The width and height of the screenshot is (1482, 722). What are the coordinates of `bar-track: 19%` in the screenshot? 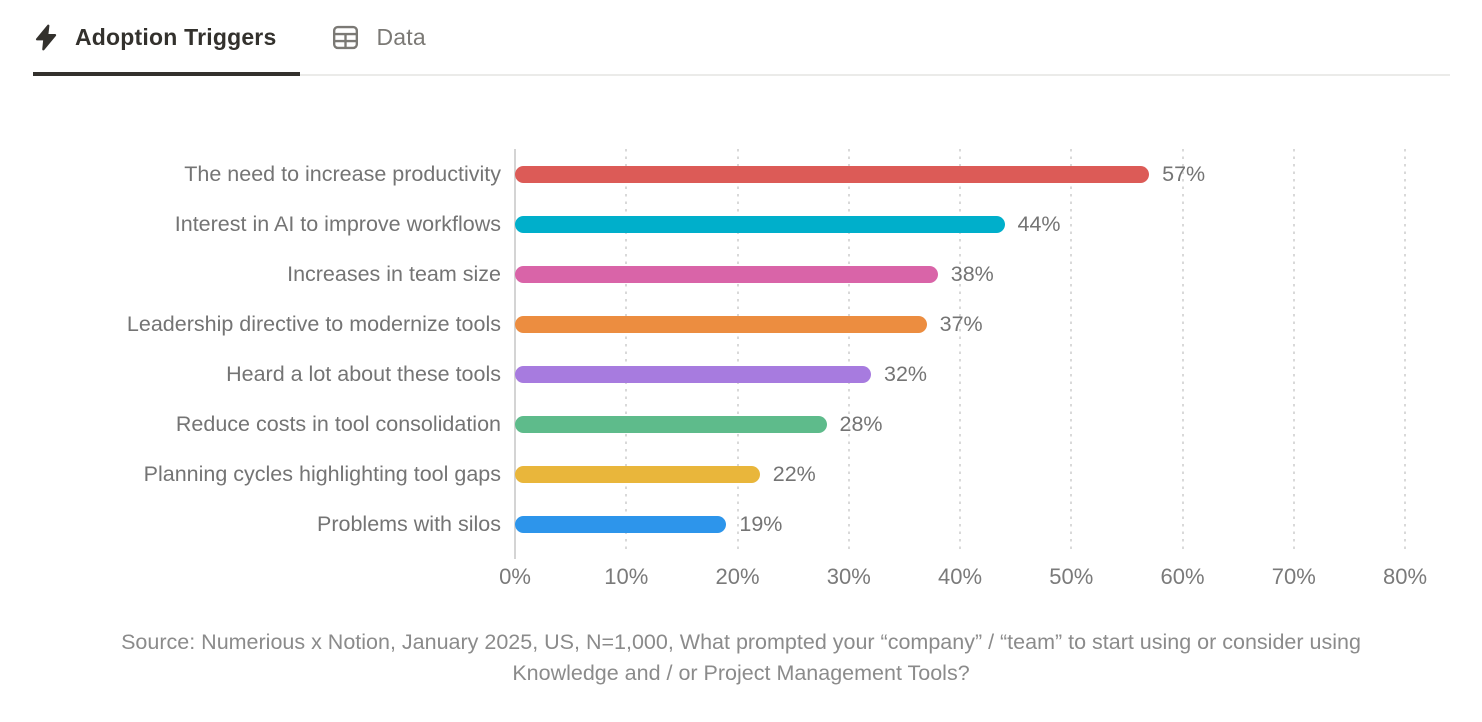 It's located at (960, 524).